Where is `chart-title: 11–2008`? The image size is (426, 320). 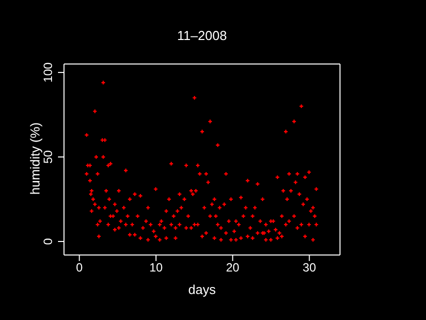
chart-title: 11–2008 is located at coordinates (202, 35).